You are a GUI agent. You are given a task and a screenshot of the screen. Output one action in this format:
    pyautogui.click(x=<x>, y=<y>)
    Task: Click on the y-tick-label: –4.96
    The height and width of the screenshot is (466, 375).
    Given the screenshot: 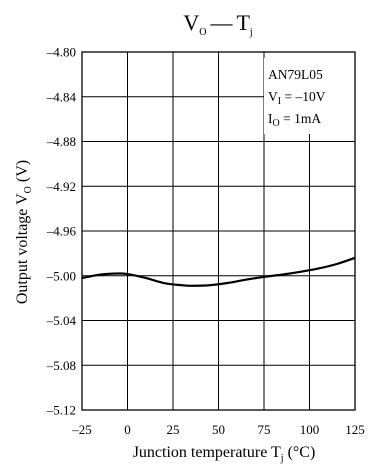 What is the action you would take?
    pyautogui.click(x=61, y=231)
    